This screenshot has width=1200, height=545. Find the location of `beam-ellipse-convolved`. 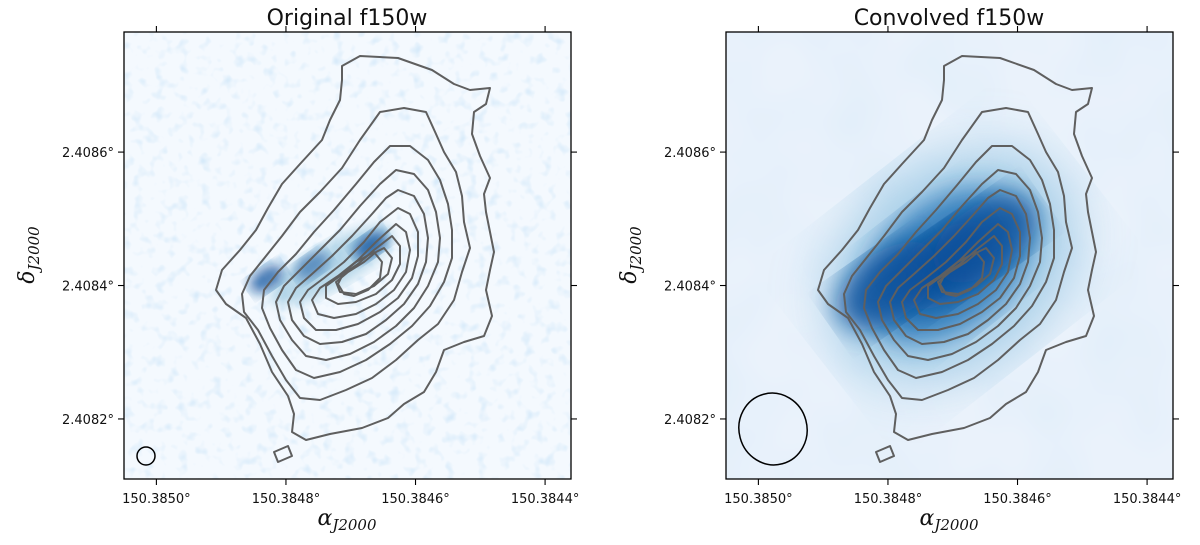

beam-ellipse-convolved is located at coordinates (773, 429).